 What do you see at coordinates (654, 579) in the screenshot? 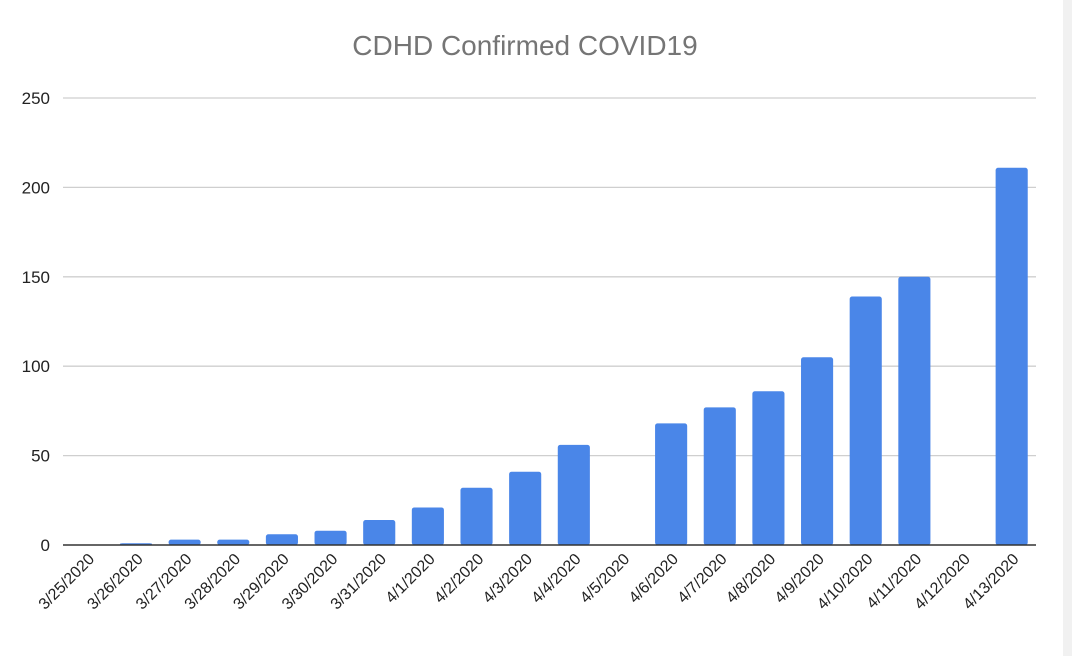
I see `x-tick-label: 4/6/2020` at bounding box center [654, 579].